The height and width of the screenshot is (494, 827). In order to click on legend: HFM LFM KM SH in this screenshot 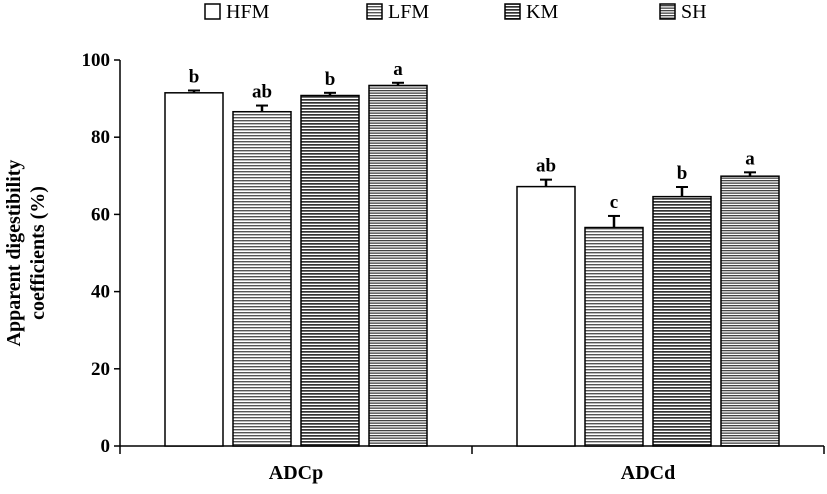, I will do `click(455, 12)`.